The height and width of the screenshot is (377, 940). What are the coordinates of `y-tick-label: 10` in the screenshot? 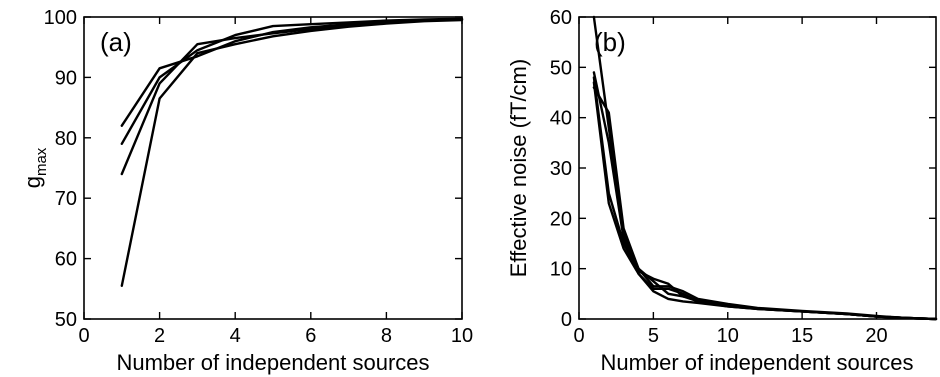 It's located at (561, 270).